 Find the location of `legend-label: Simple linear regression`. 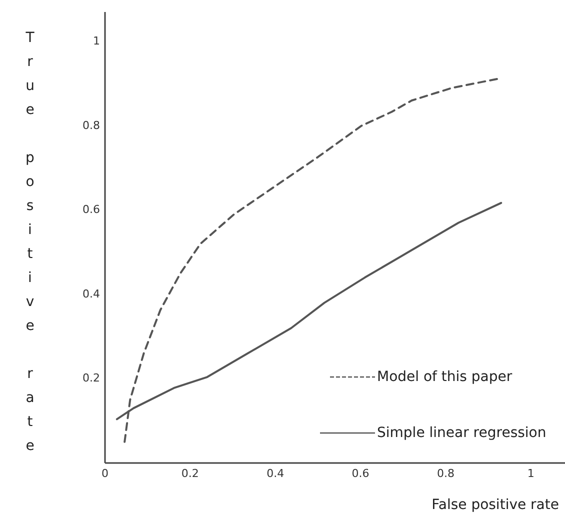

legend-label: Simple linear regression is located at coordinates (461, 432).